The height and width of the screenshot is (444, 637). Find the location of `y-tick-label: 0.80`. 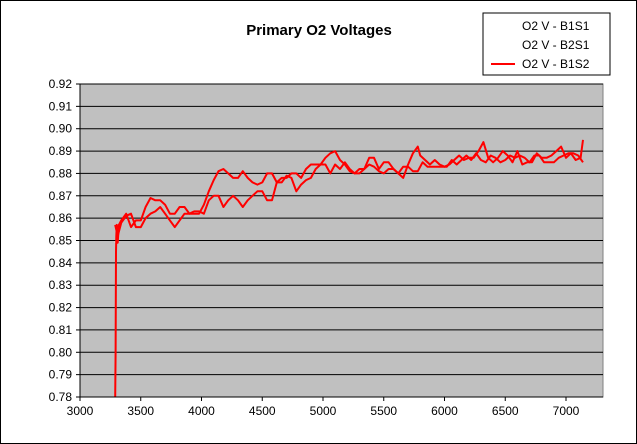

y-tick-label: 0.80 is located at coordinates (61, 352).